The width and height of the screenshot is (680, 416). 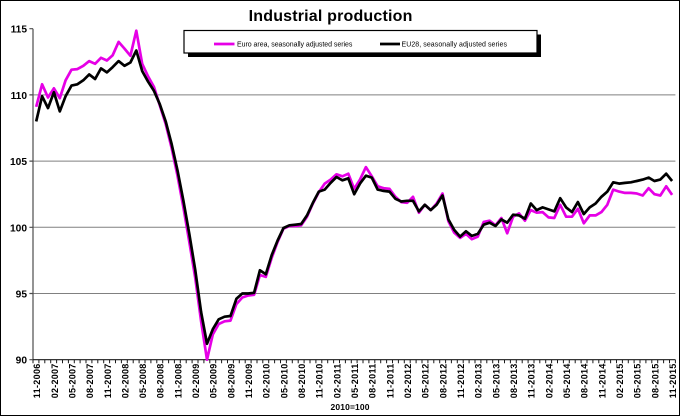 What do you see at coordinates (479, 381) in the screenshot?
I see `svg-text: 02-2013` at bounding box center [479, 381].